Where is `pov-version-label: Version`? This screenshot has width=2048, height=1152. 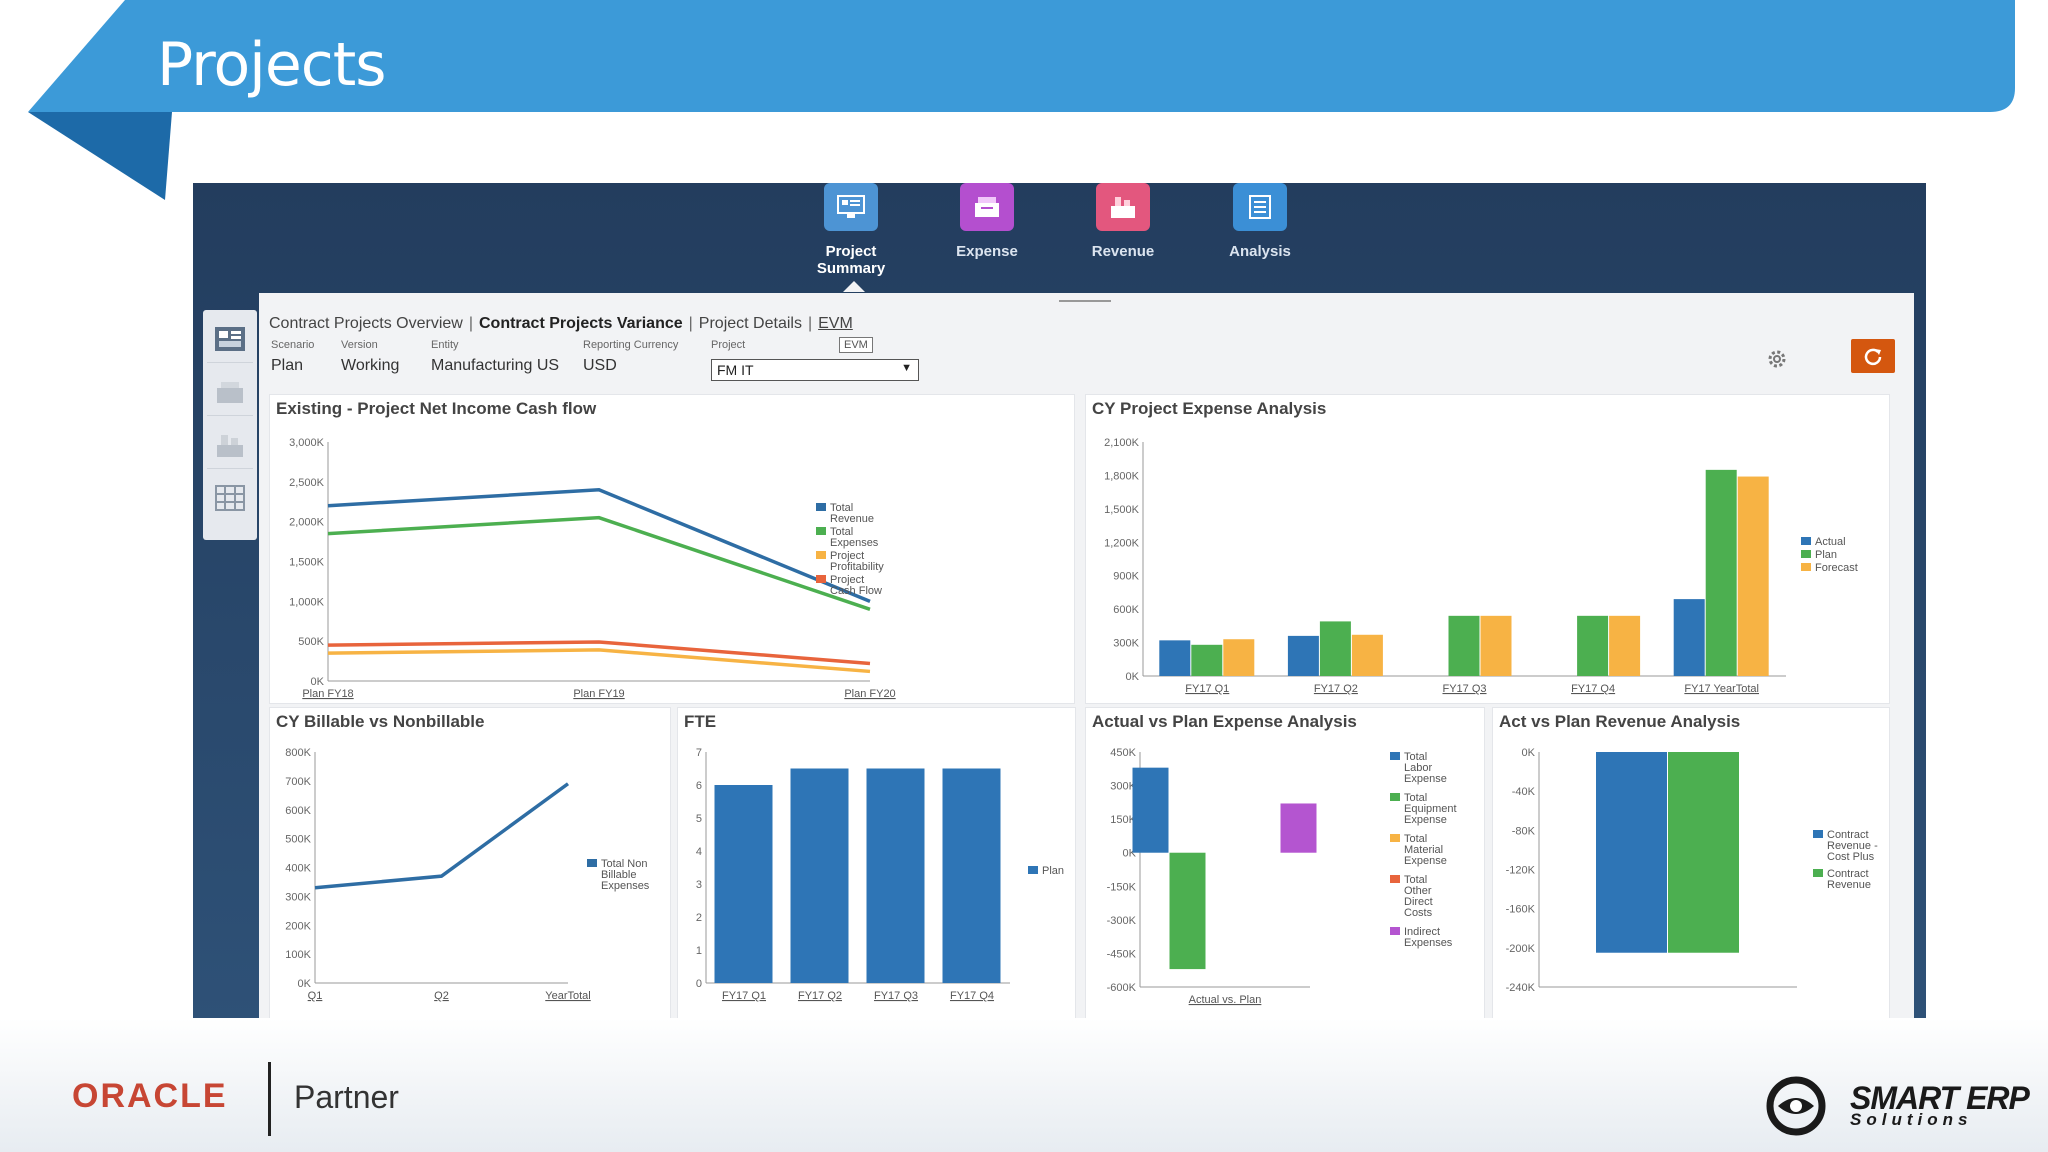
pov-version-label: Version is located at coordinates (359, 345).